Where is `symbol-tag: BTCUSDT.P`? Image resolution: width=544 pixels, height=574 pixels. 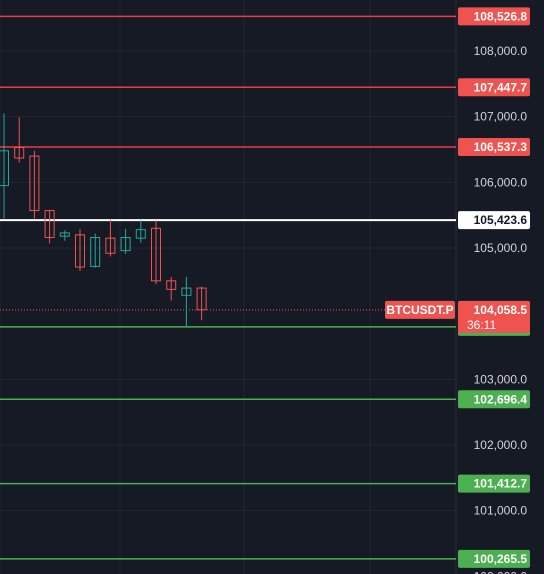
symbol-tag: BTCUSDT.P is located at coordinates (420, 309).